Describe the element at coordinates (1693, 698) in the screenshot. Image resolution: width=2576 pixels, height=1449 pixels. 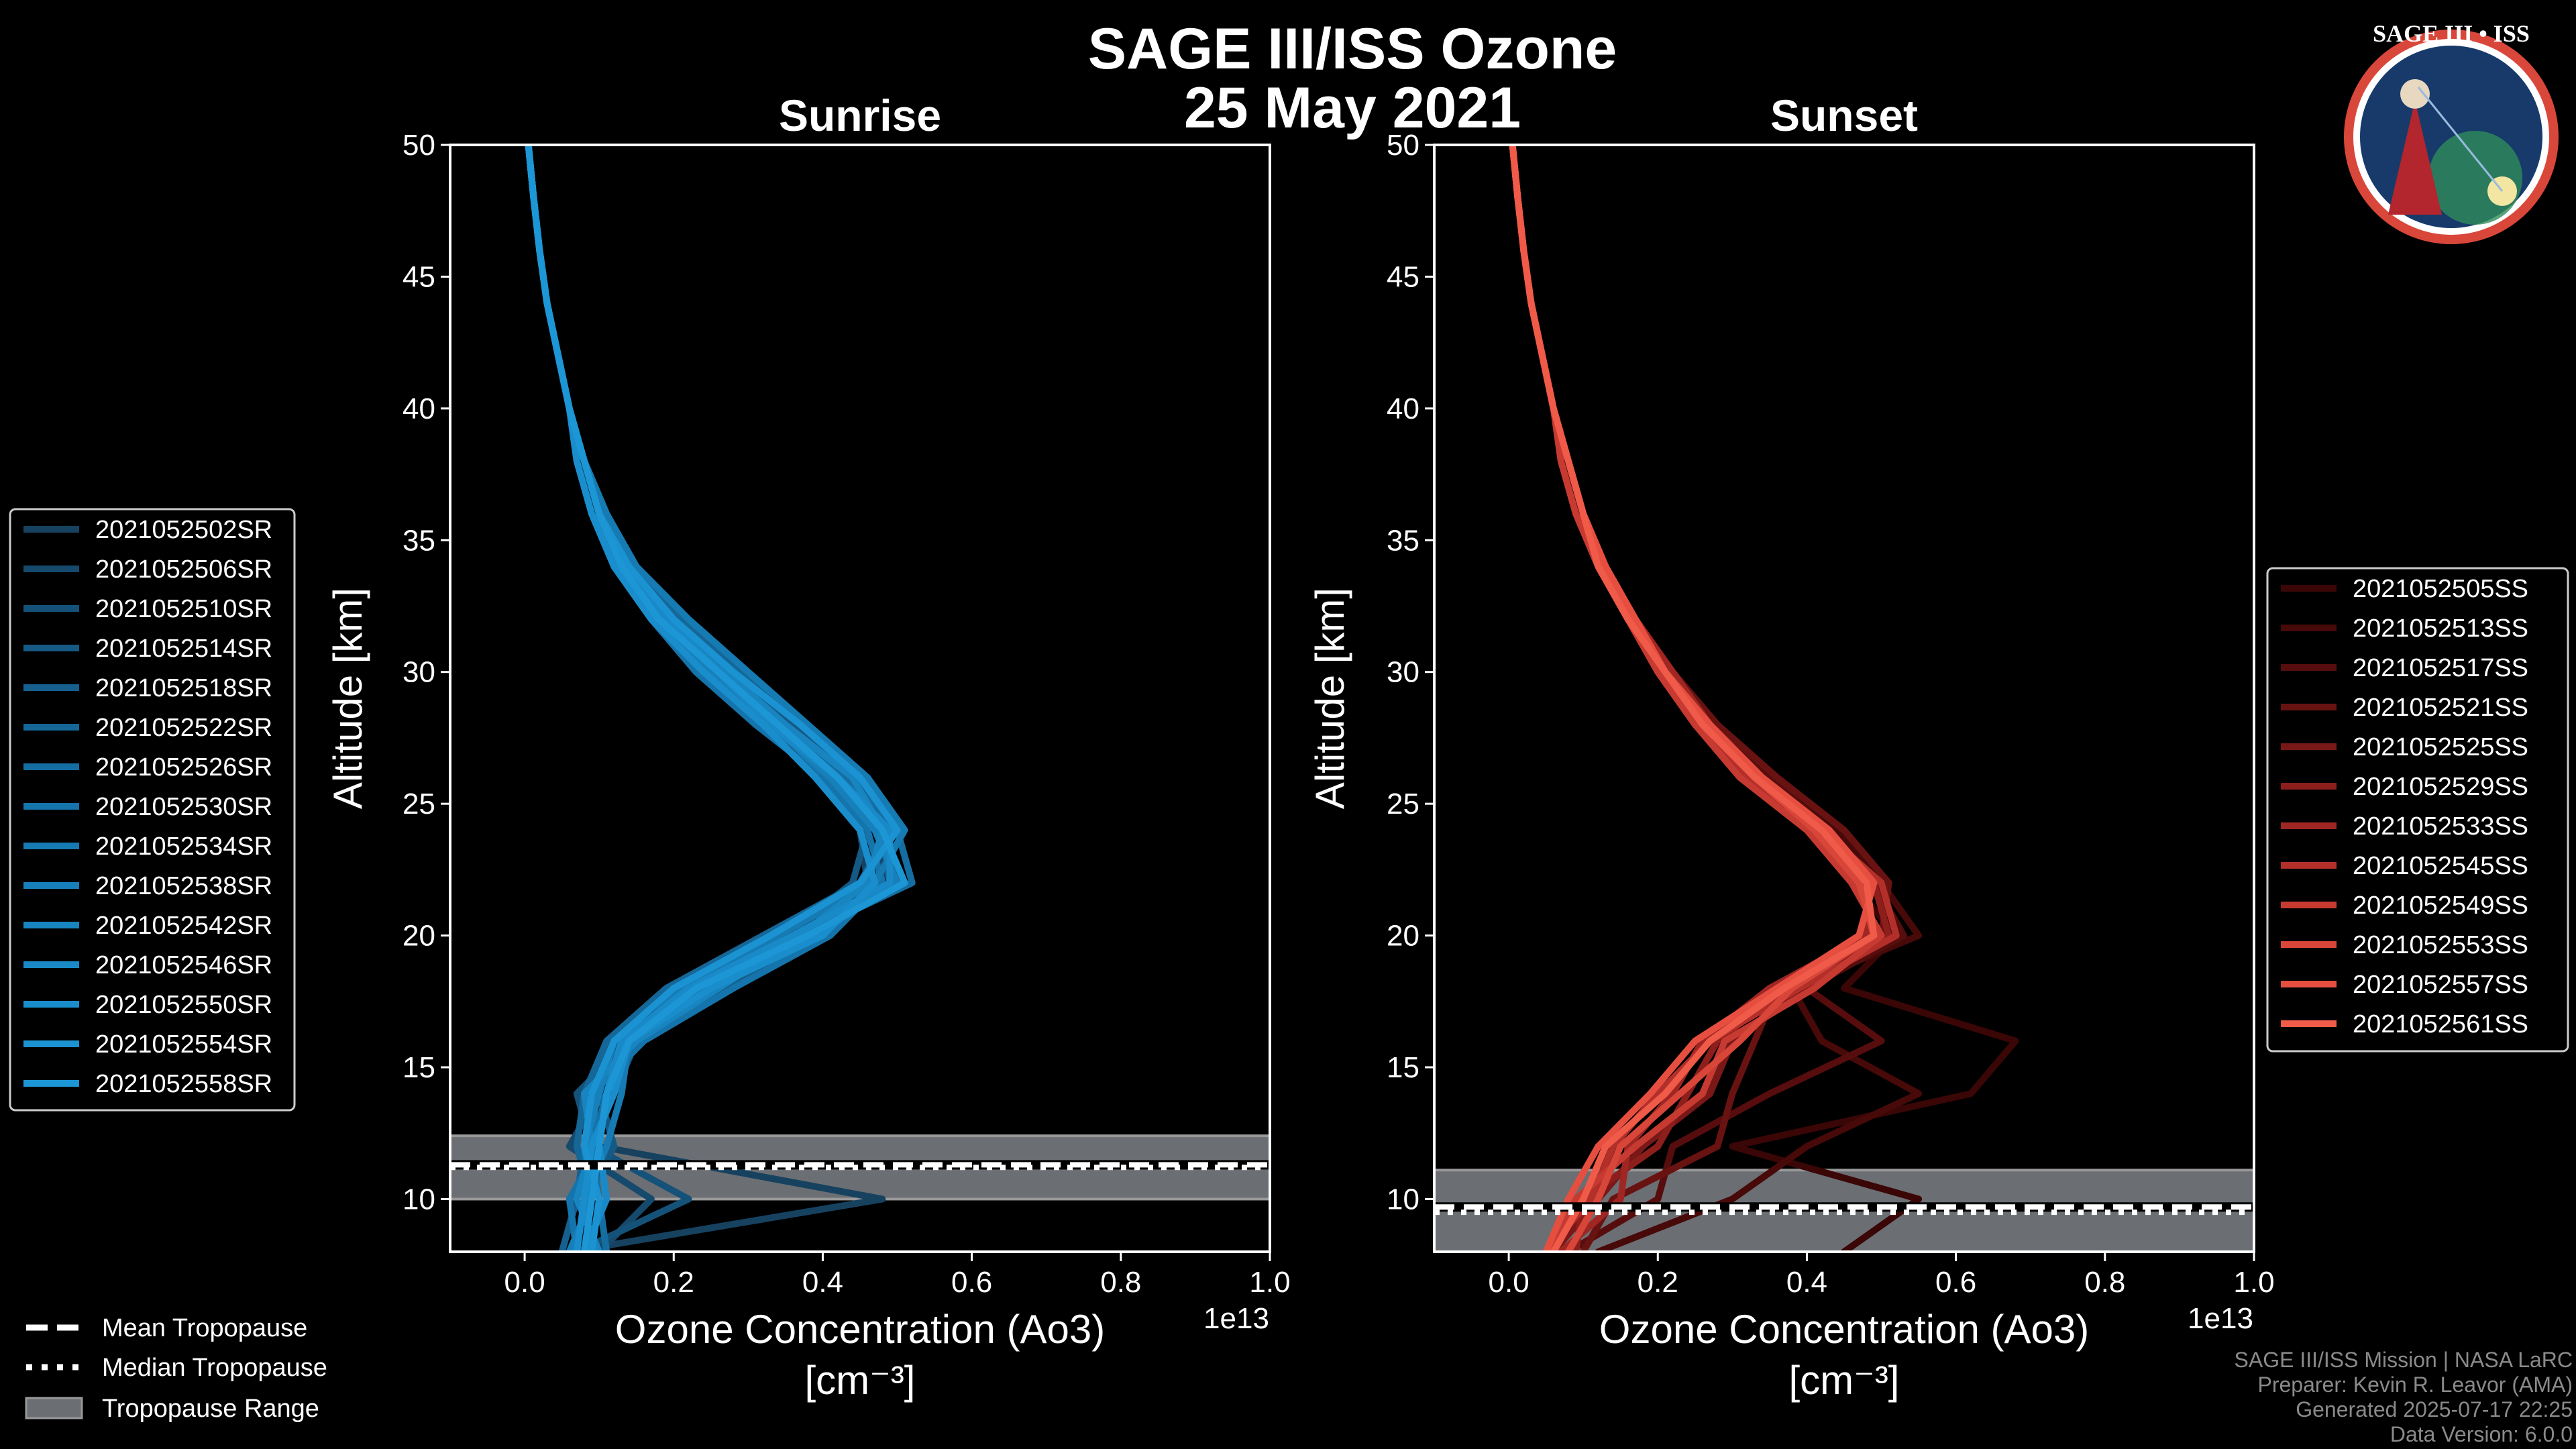
I see `profile-line-2021052561SS` at that location.